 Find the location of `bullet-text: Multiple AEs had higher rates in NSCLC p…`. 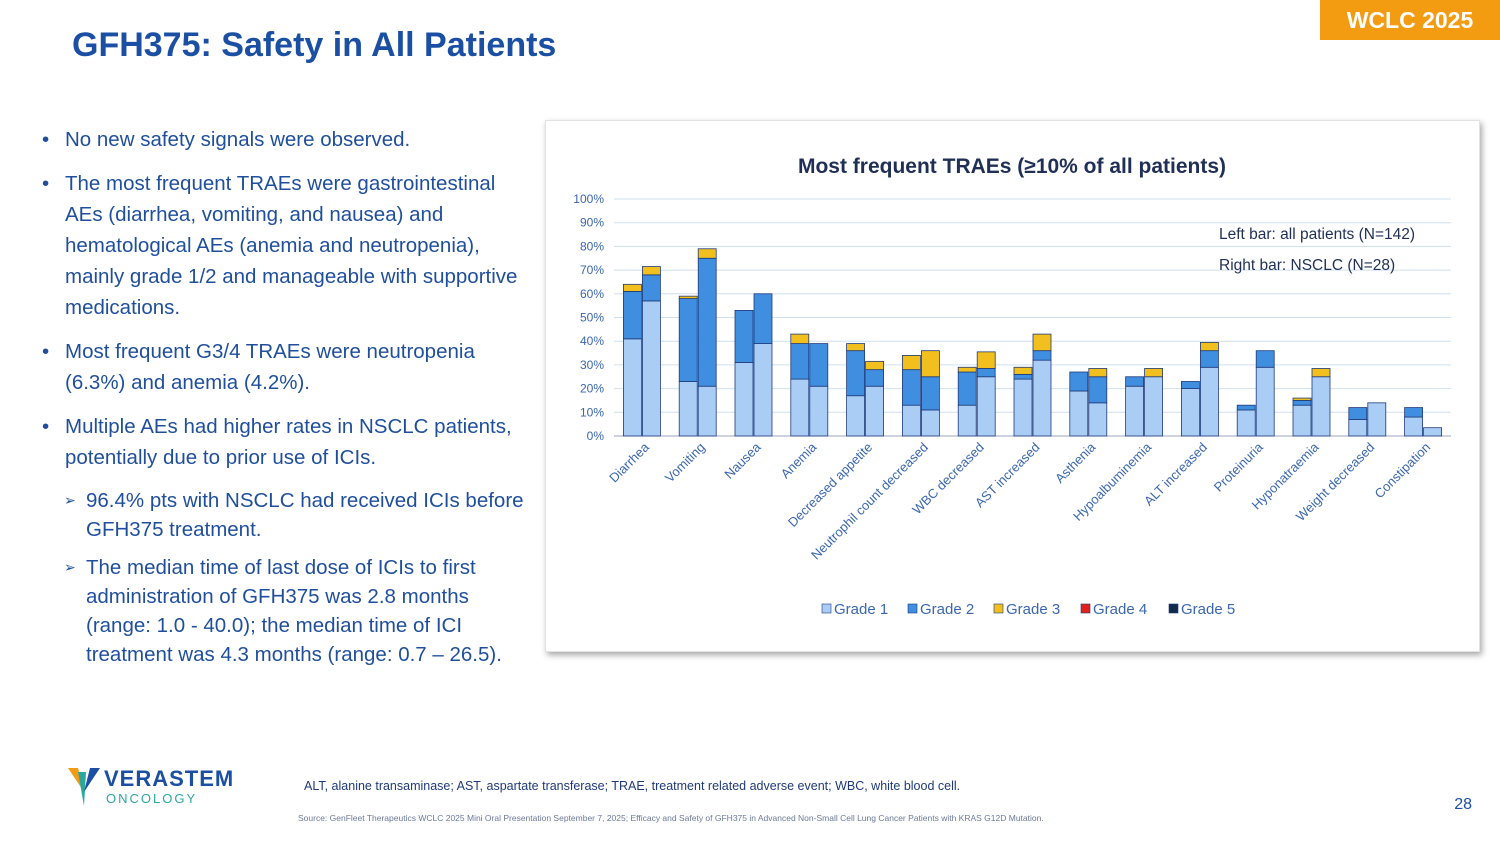

bullet-text: Multiple AEs had higher rates in NSCLC p… is located at coordinates (288, 442).